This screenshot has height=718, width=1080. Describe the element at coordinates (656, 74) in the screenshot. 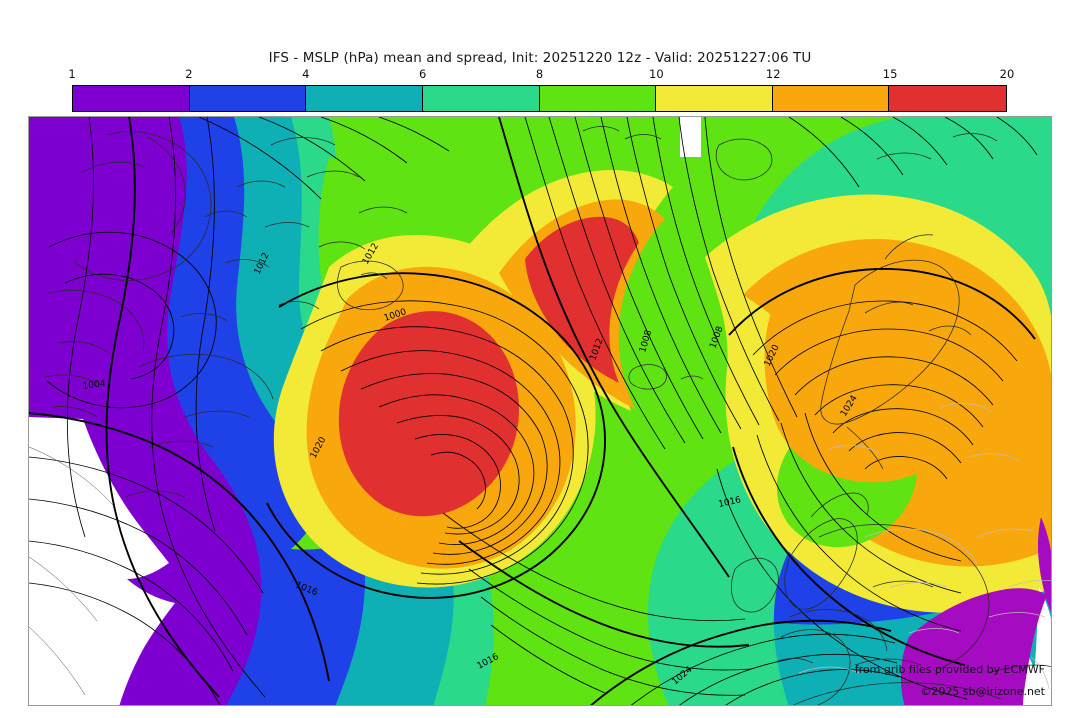

I see `colorbar-tick-10: 10` at that location.